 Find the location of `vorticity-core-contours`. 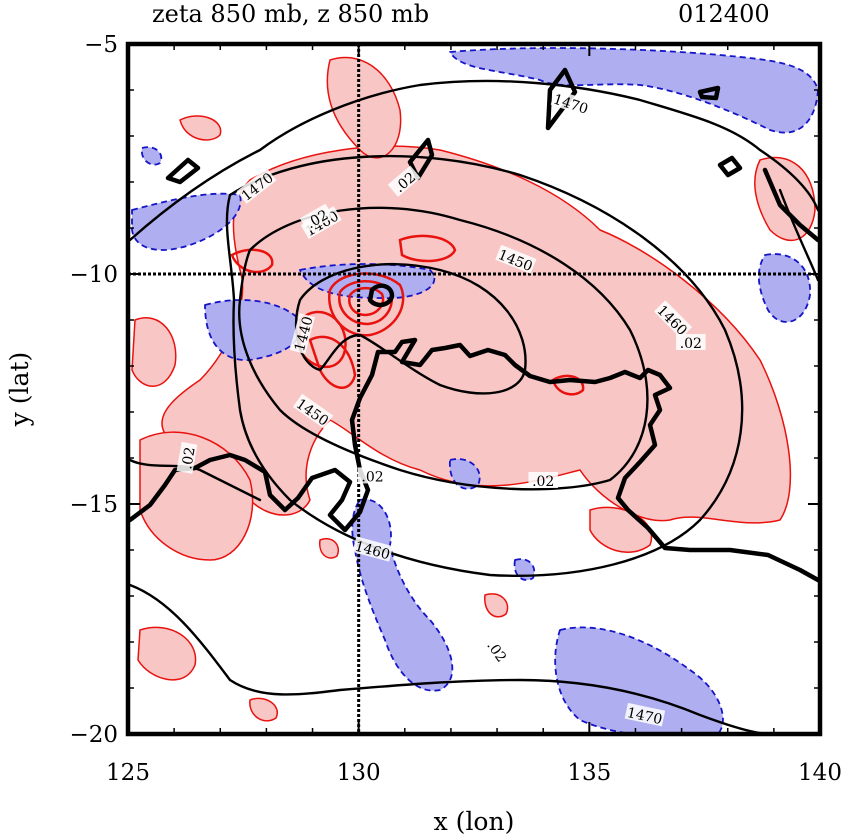

vorticity-core-contours is located at coordinates (407, 315).